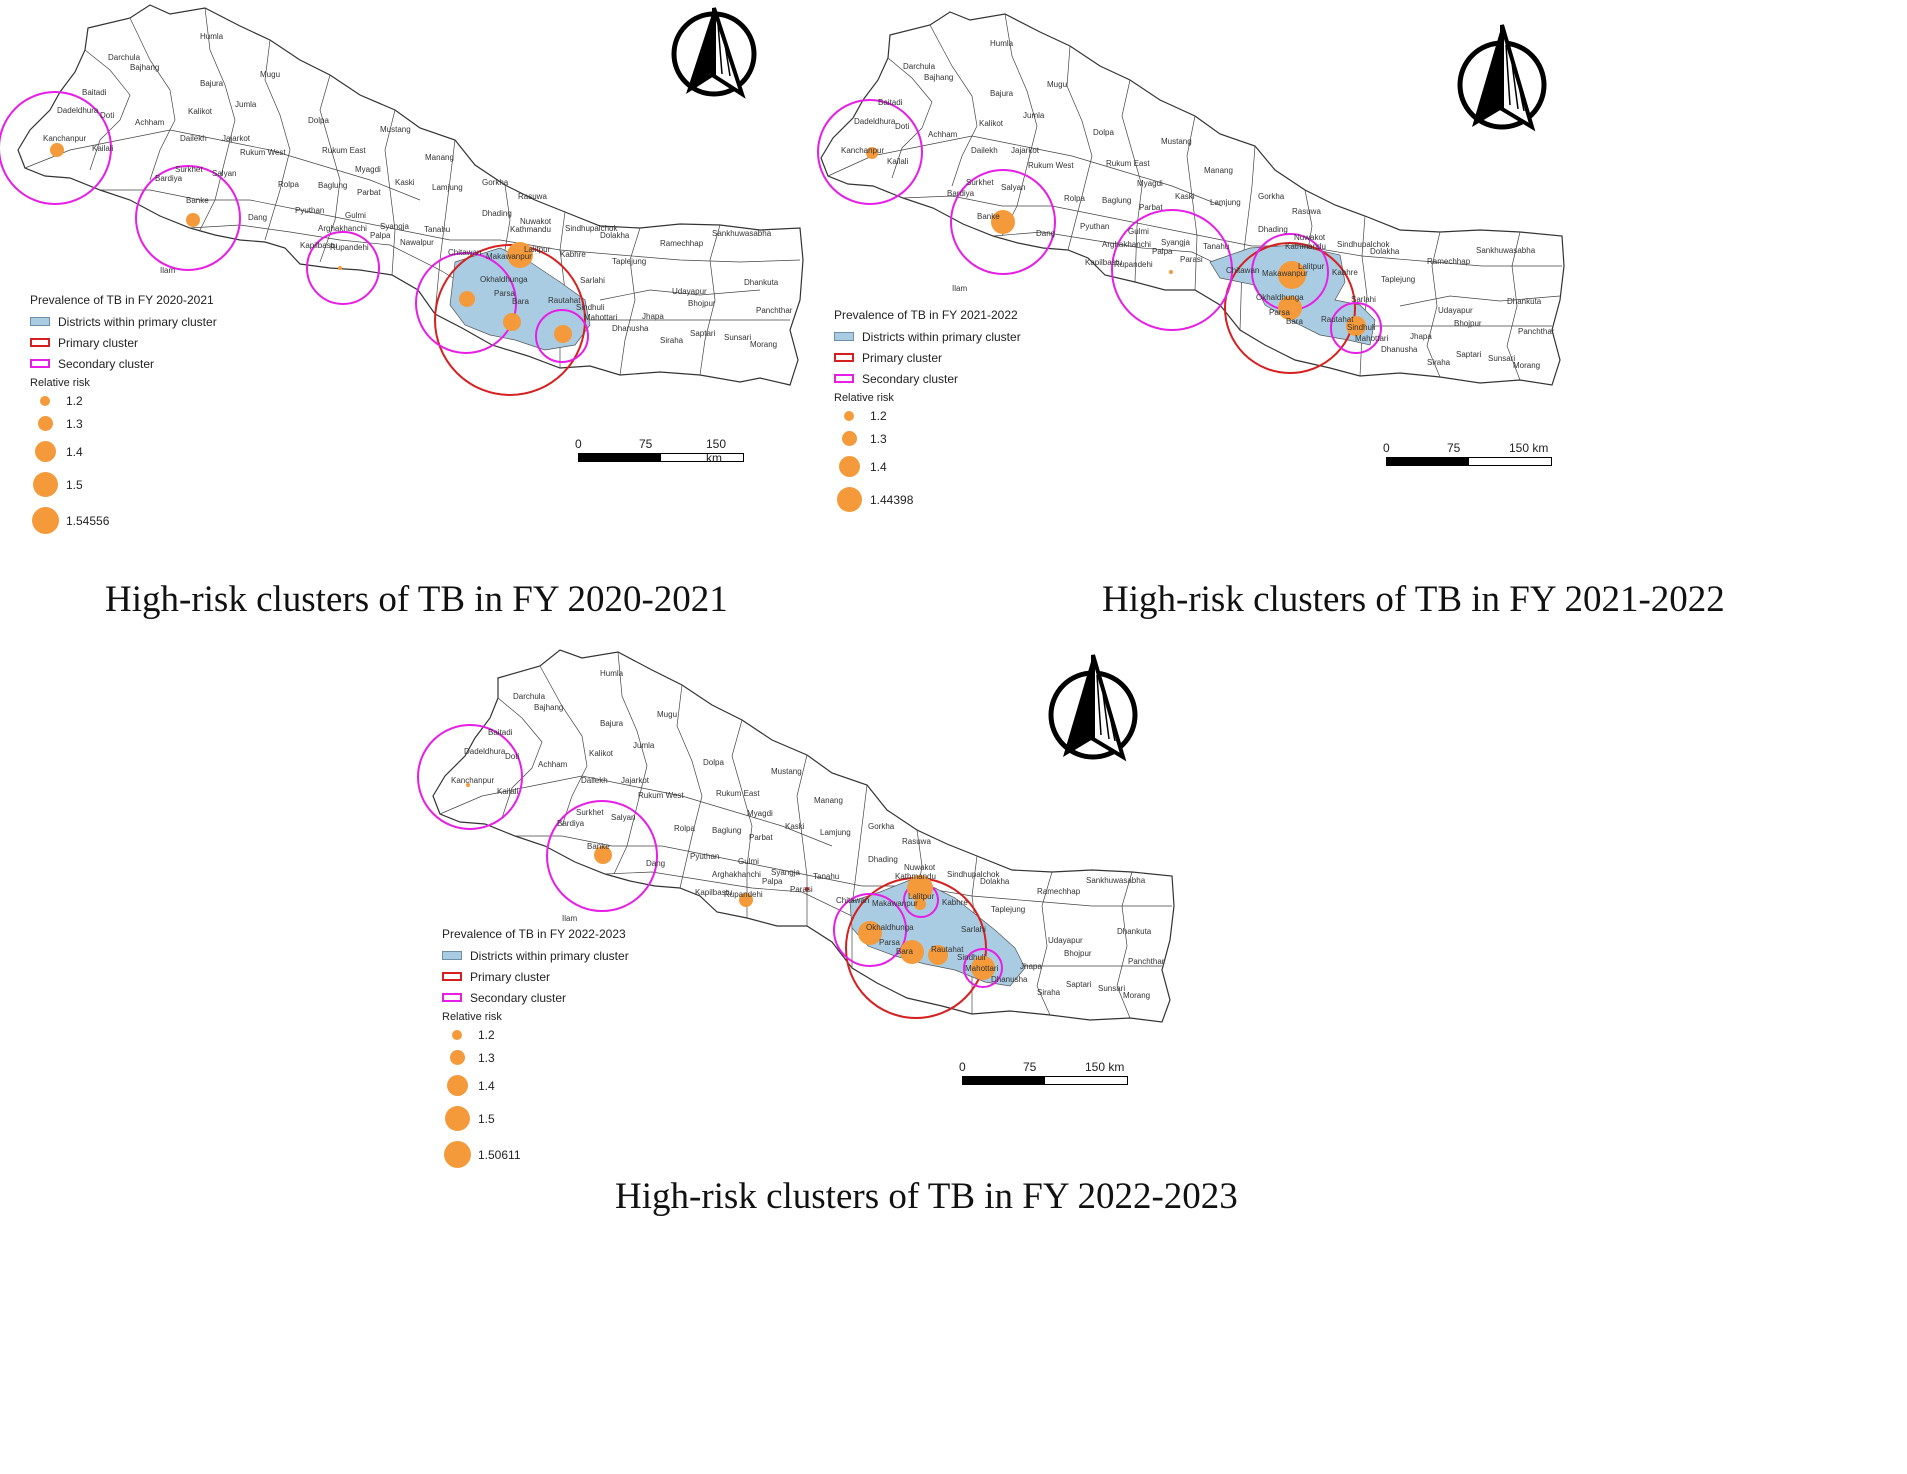 The width and height of the screenshot is (1907, 1474). What do you see at coordinates (785, 872) in the screenshot?
I see `district-label: Syangja` at bounding box center [785, 872].